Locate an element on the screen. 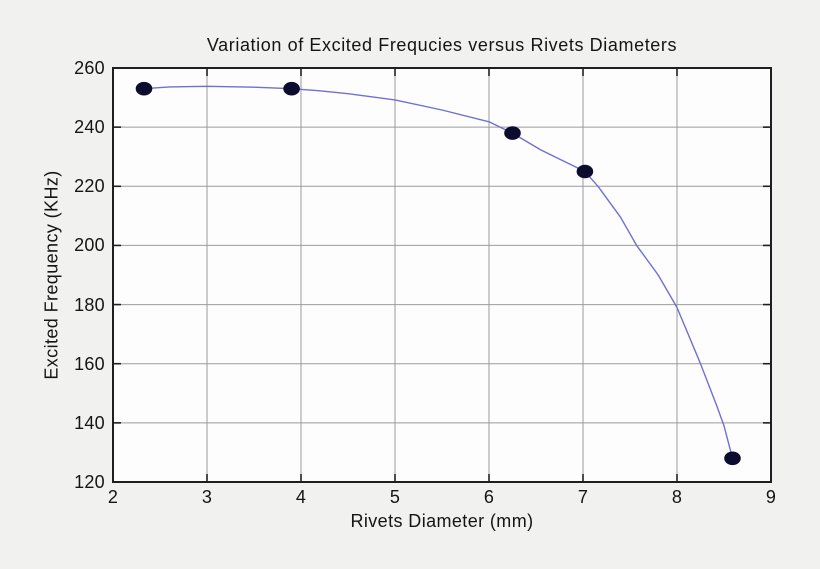  y-tick-label: 180 is located at coordinates (89, 304).